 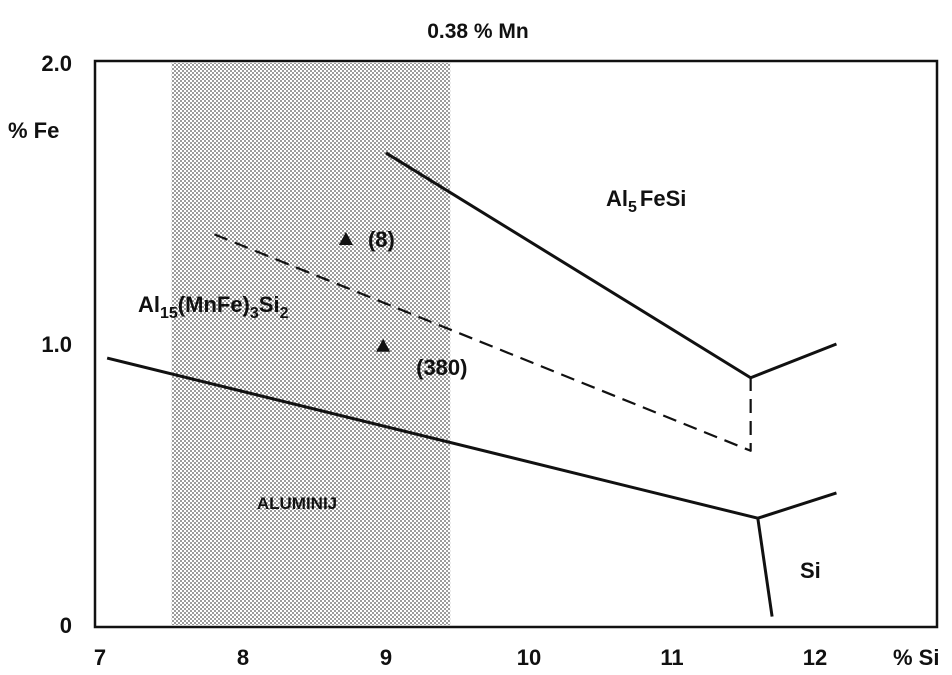 What do you see at coordinates (56, 63) in the screenshot?
I see `y-tick-label: 2.0` at bounding box center [56, 63].